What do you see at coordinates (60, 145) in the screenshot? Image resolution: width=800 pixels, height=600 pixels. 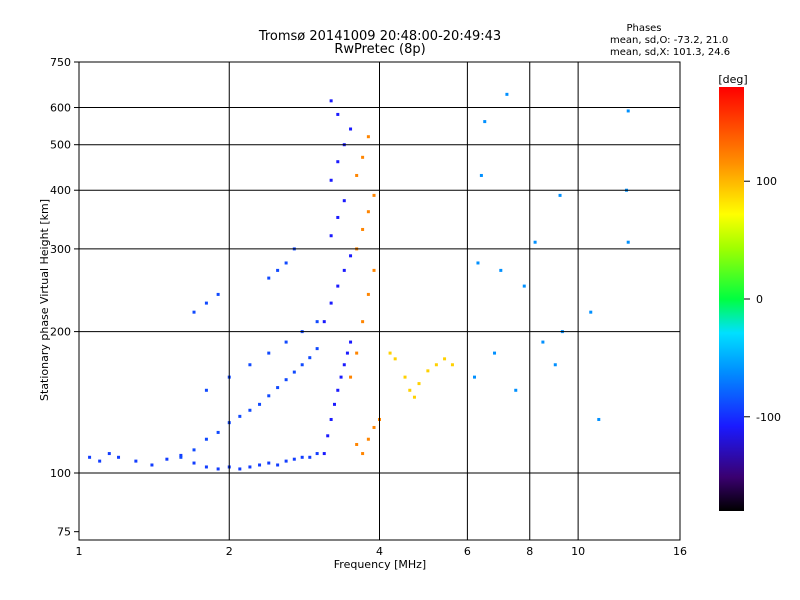 I see `y-tick-label: 500` at bounding box center [60, 145].